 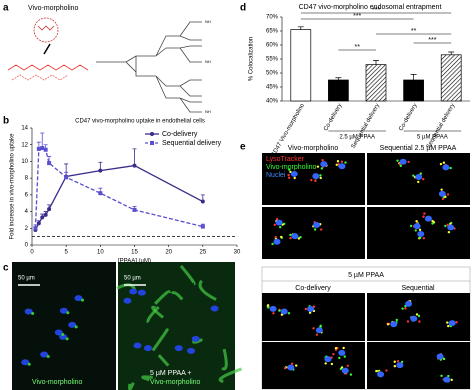 What do you see at coordinates (252, 59) in the screenshot?
I see `y-axis-label: % Colocalization` at bounding box center [252, 59].